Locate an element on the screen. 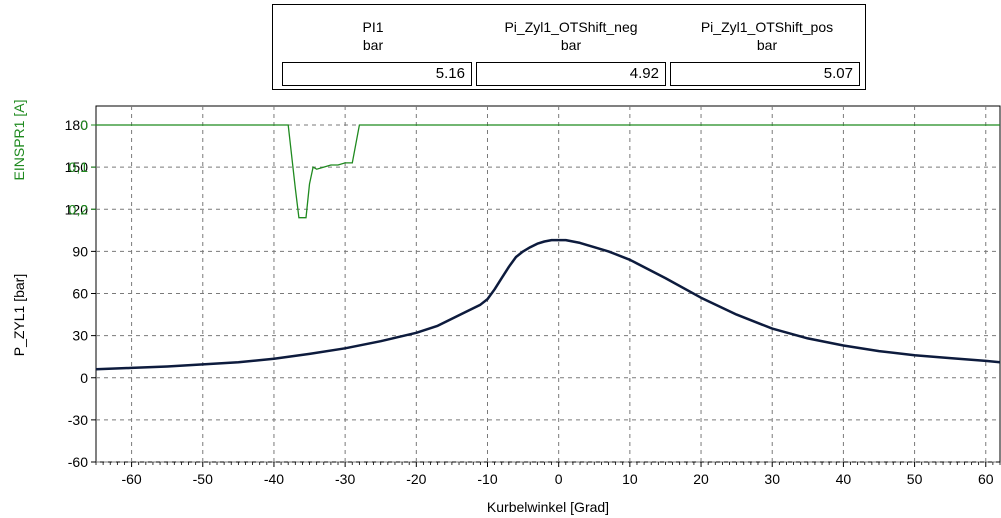 Image resolution: width=1001 pixels, height=518 pixels. x-tick-label: 60 is located at coordinates (986, 479).